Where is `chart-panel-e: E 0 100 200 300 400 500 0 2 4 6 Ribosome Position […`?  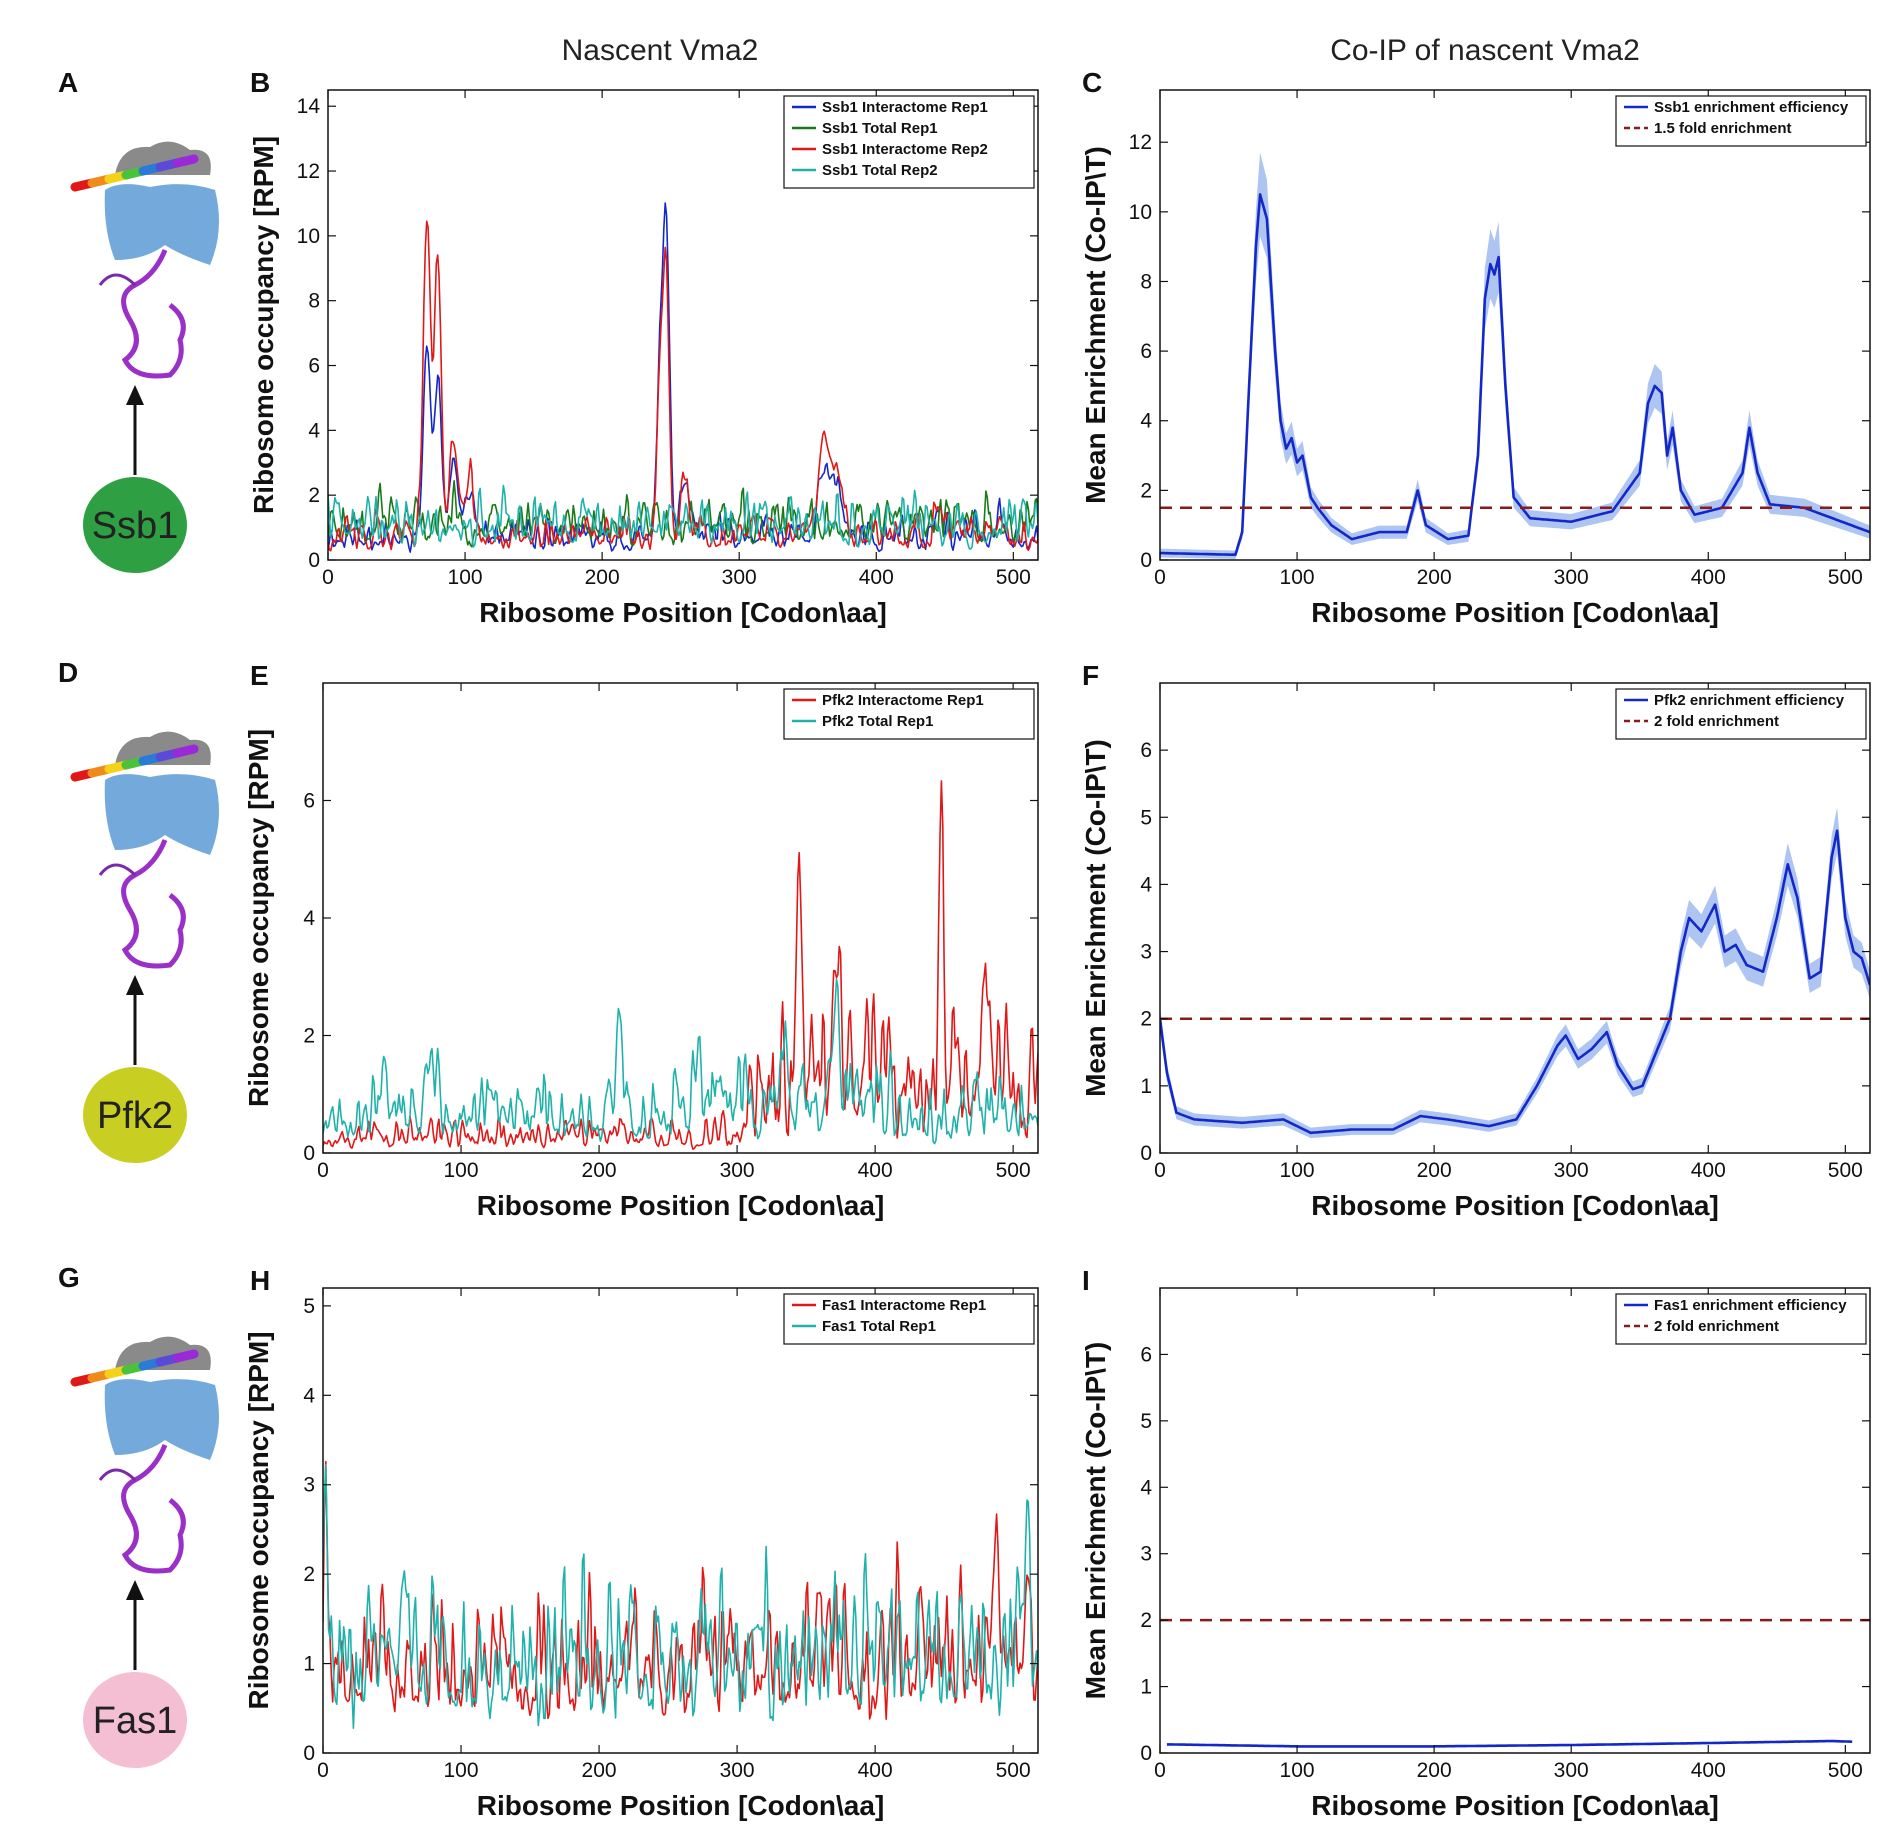 chart-panel-e: E 0 100 200 300 400 500 0 2 4 6 Ribosome Position [… is located at coordinates (641, 940).